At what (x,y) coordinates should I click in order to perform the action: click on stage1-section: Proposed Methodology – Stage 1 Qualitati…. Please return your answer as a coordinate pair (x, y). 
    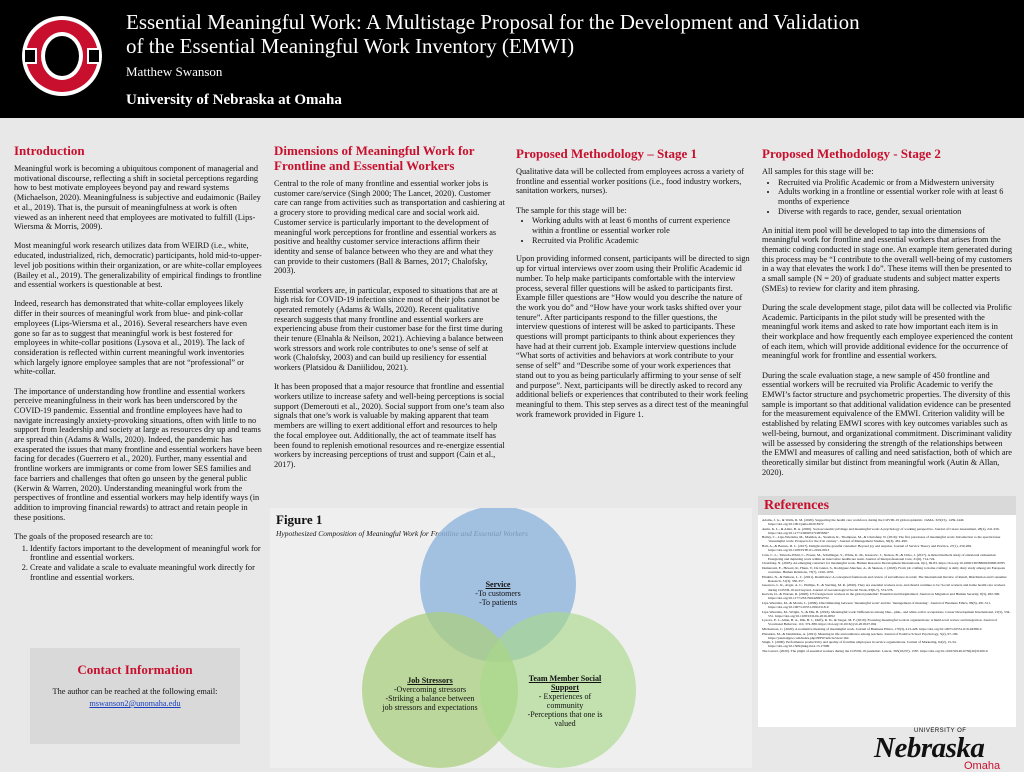
    Looking at the image, I should click on (633, 287).